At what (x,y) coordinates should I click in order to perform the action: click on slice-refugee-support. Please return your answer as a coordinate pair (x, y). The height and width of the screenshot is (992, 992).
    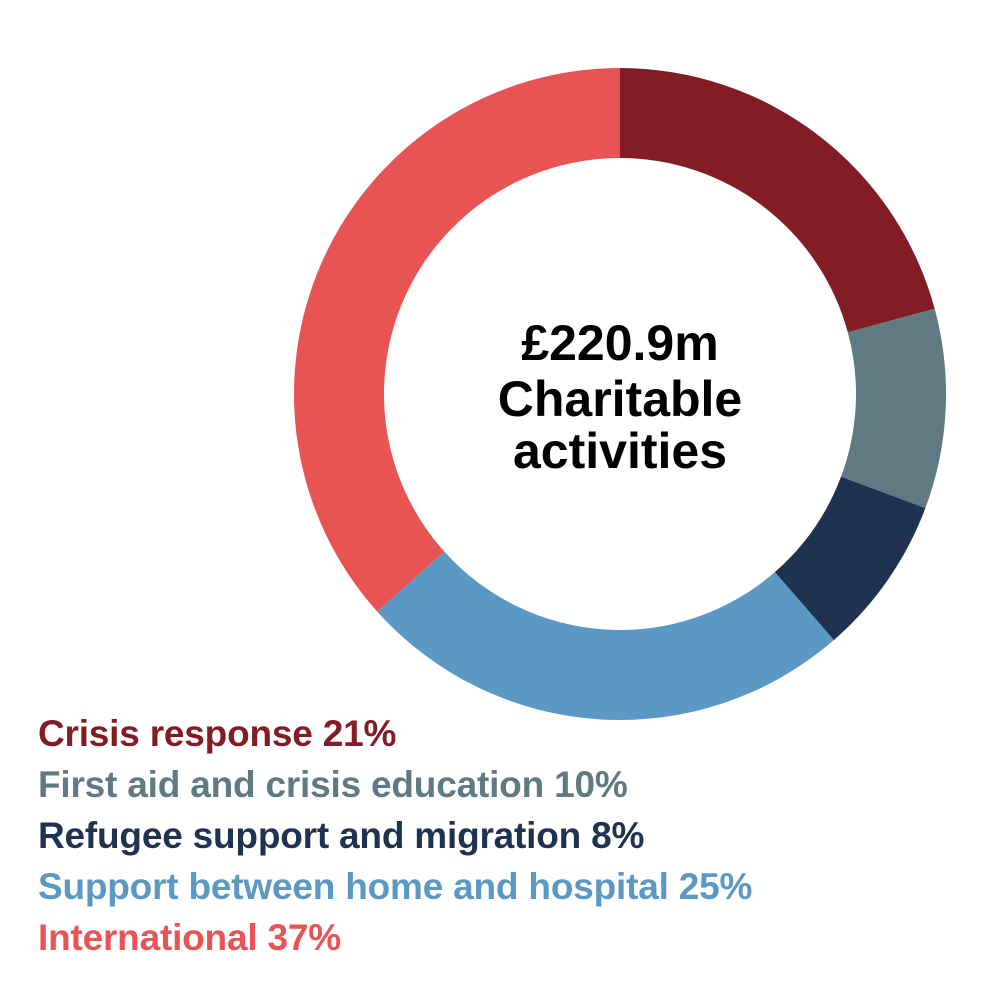
    Looking at the image, I should click on (850, 558).